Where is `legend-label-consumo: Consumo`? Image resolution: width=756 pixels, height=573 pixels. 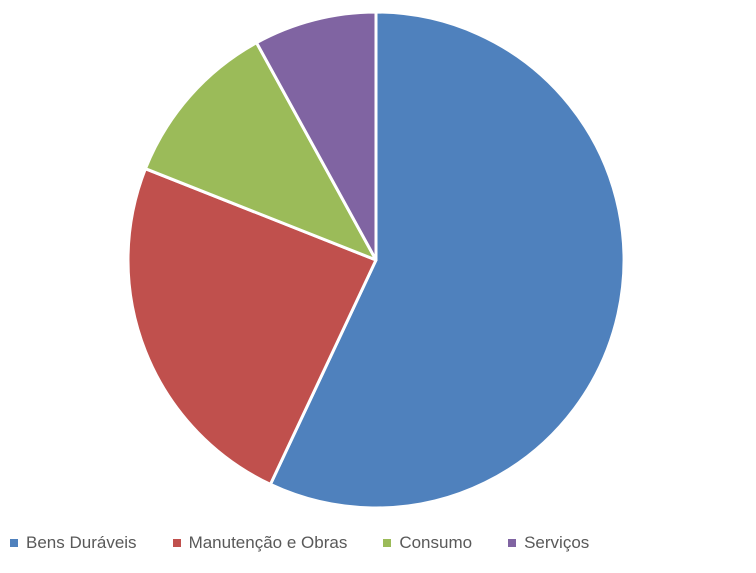
legend-label-consumo: Consumo is located at coordinates (436, 542).